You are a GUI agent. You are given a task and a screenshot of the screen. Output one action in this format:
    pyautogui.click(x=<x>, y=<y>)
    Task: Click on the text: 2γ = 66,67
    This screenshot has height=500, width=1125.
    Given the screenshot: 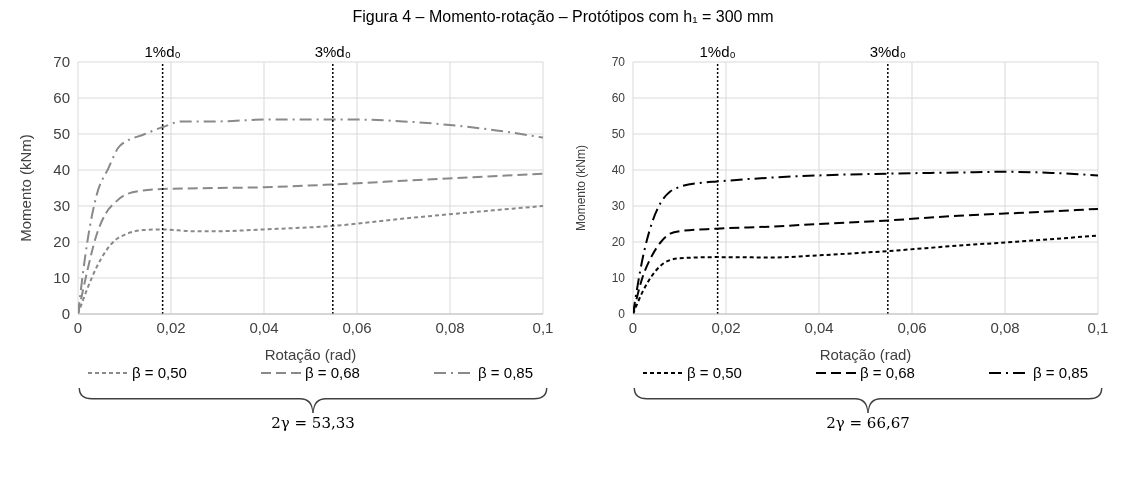 What is the action you would take?
    pyautogui.click(x=868, y=423)
    